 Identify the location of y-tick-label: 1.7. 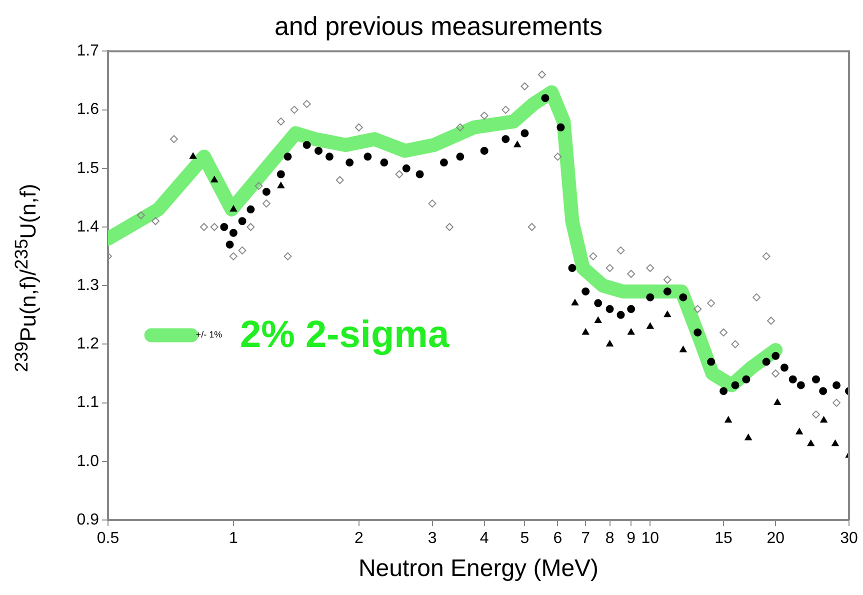
(88, 51).